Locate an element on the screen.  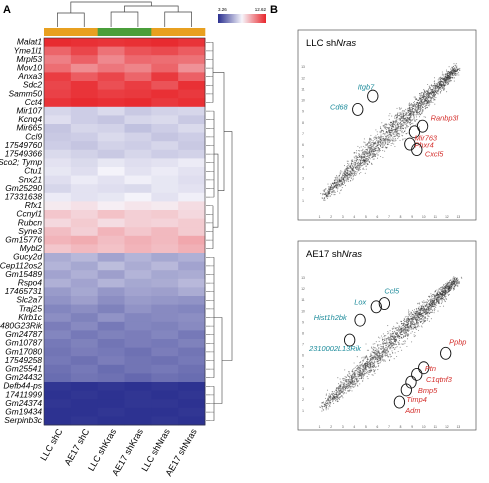
dendro-branch is located at coordinates (71, 19).